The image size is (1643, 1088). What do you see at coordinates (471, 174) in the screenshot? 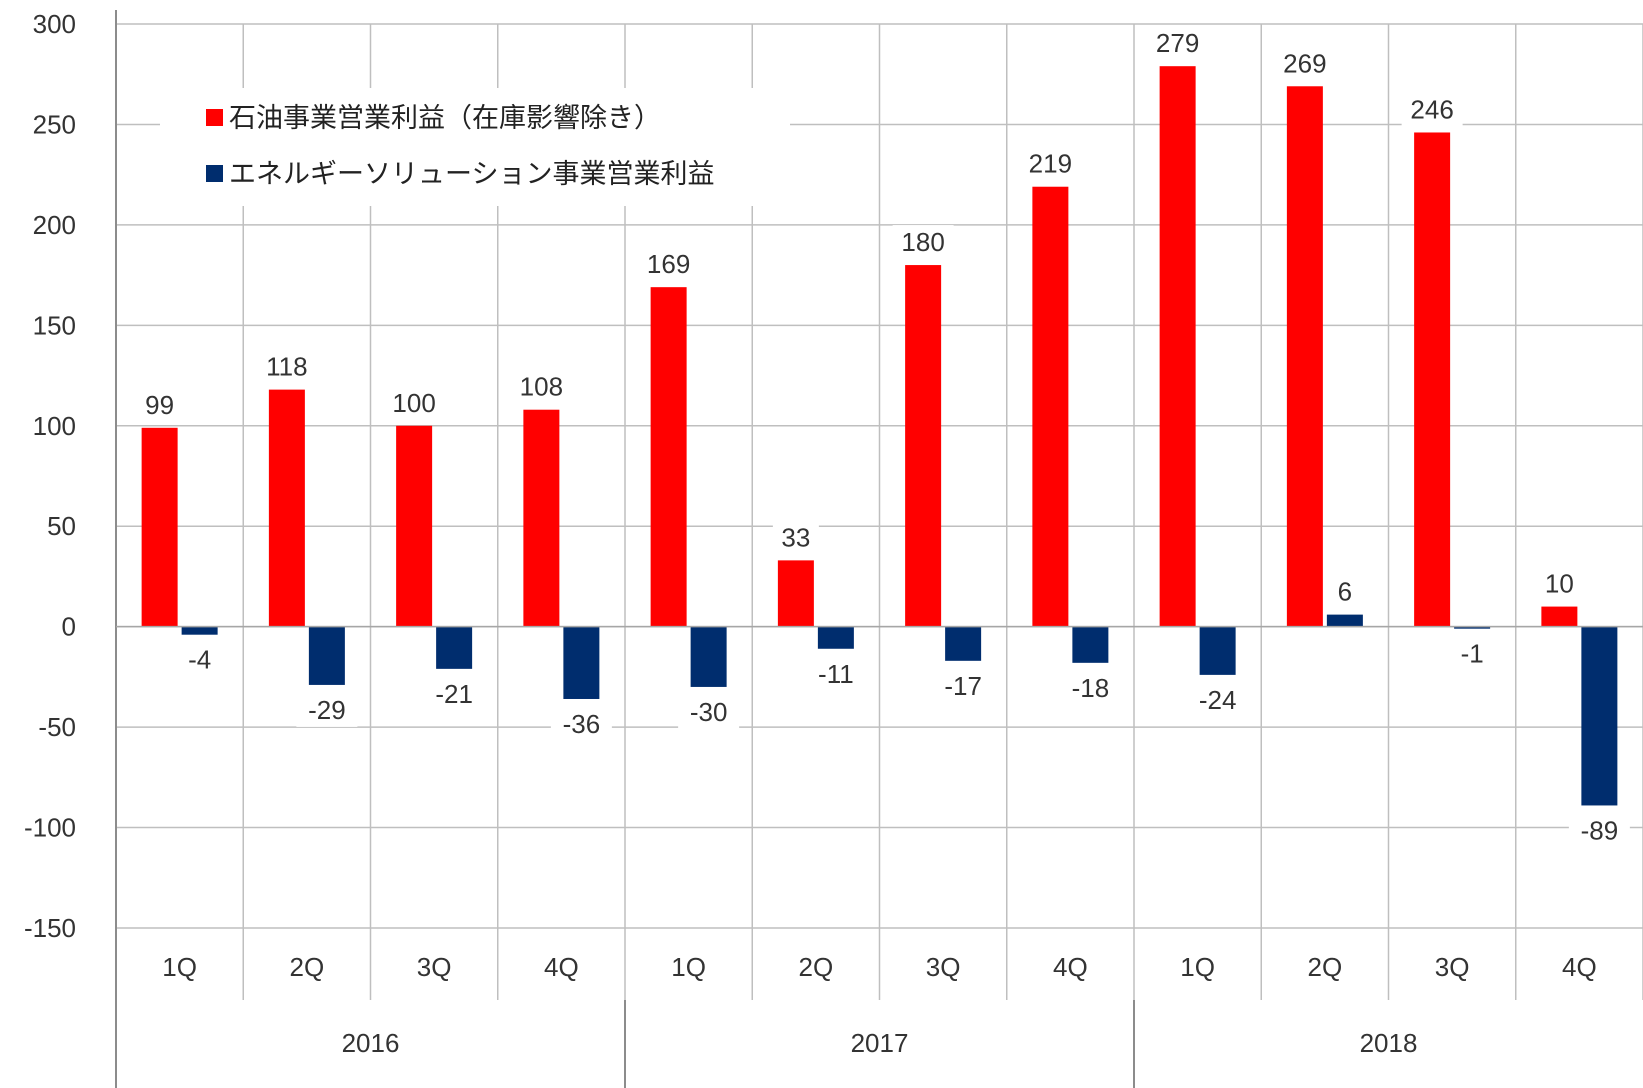
I see `legend-label-energy: エネルギーソリューション事業営業利益` at bounding box center [471, 174].